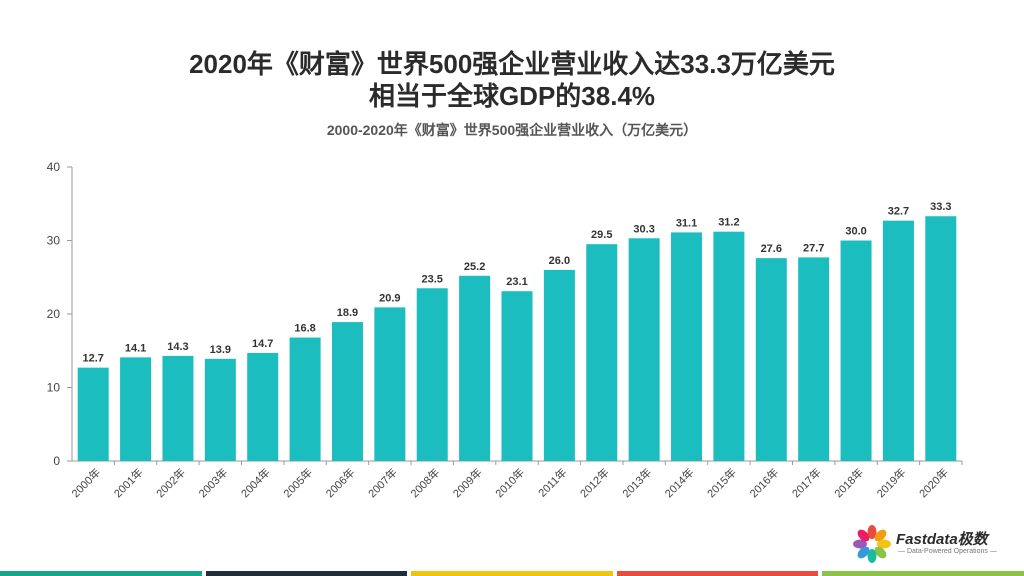 The width and height of the screenshot is (1024, 576). What do you see at coordinates (424, 482) in the screenshot?
I see `x-tick-label: 2008年` at bounding box center [424, 482].